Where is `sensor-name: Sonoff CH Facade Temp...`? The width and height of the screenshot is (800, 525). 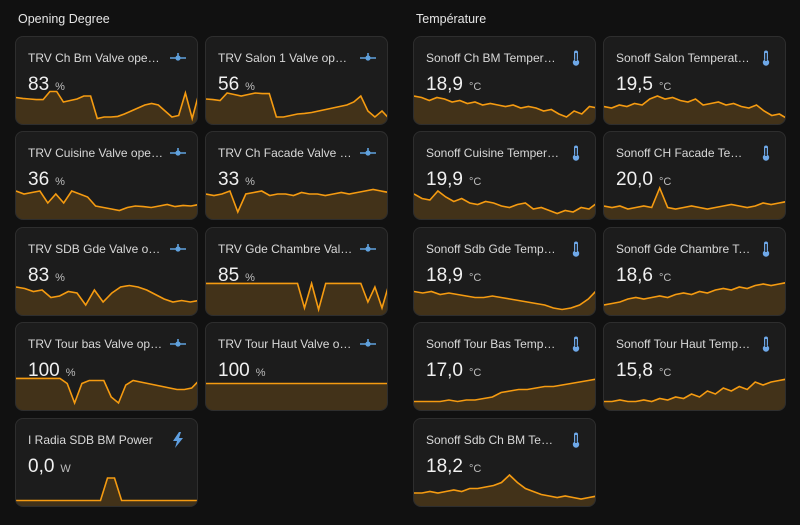 sensor-name: Sonoff CH Facade Temp... is located at coordinates (683, 153).